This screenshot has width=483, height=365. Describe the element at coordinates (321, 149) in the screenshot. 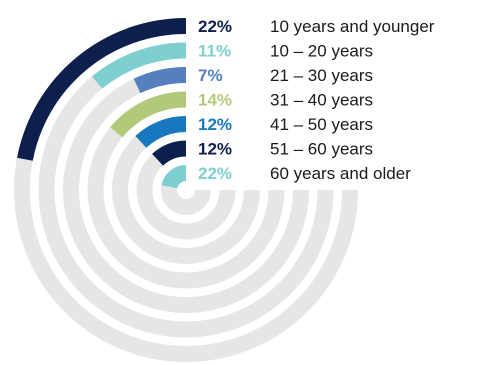

I see `category-label: 51 – 60 years` at that location.